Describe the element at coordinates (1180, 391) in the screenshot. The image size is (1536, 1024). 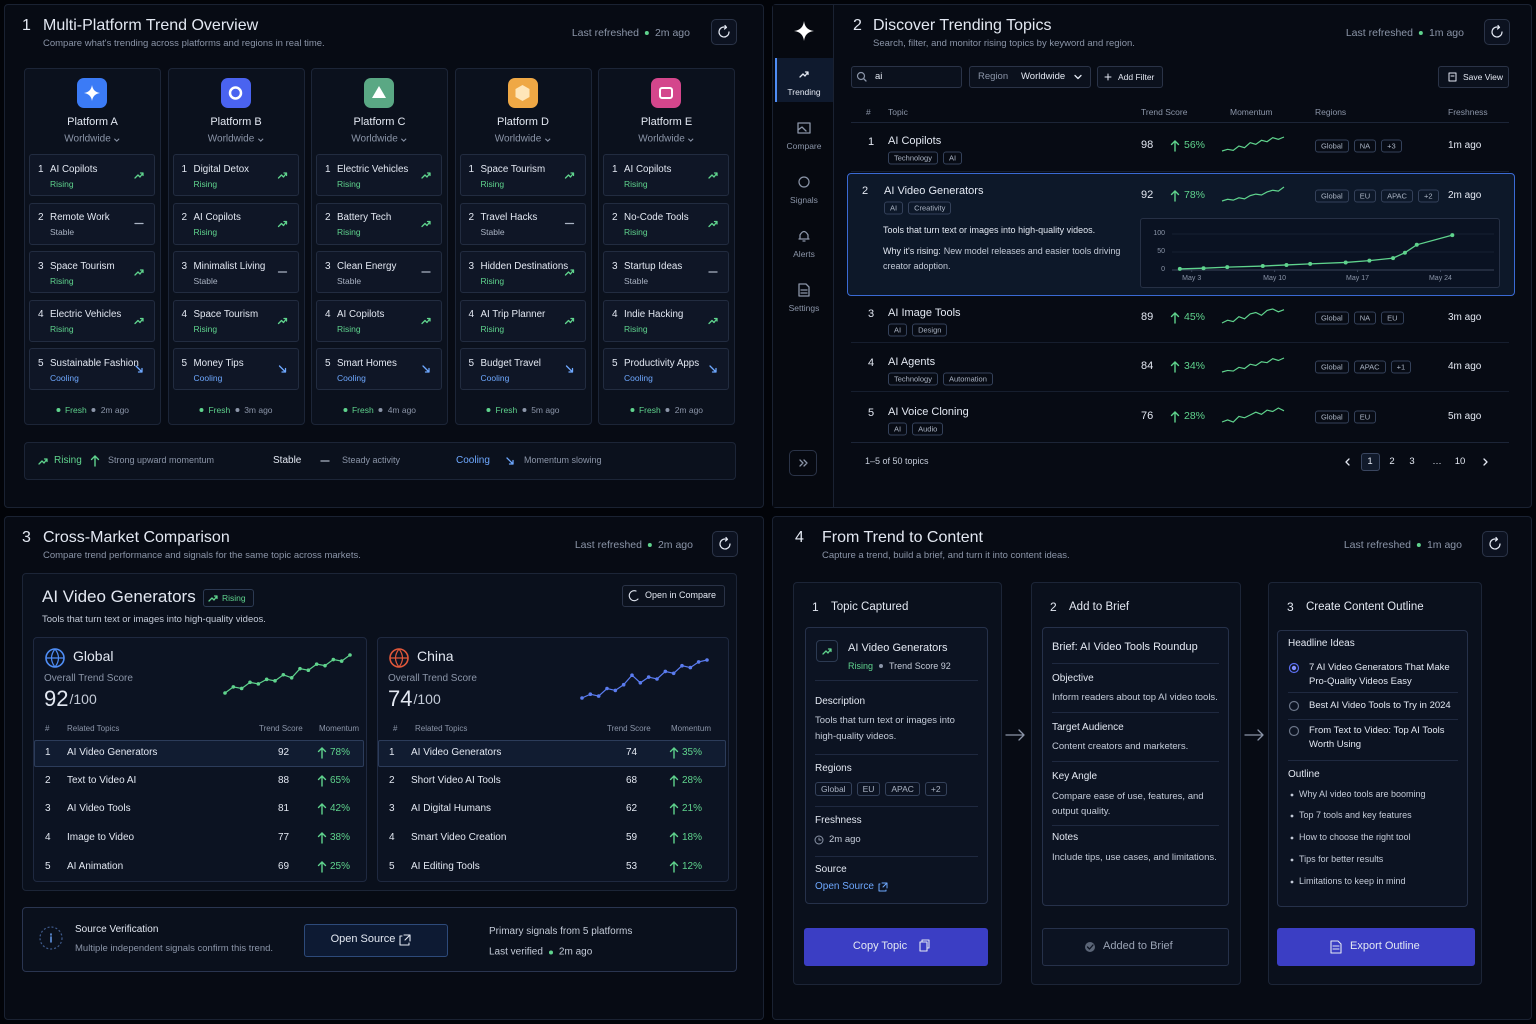
I see `row-divider` at that location.